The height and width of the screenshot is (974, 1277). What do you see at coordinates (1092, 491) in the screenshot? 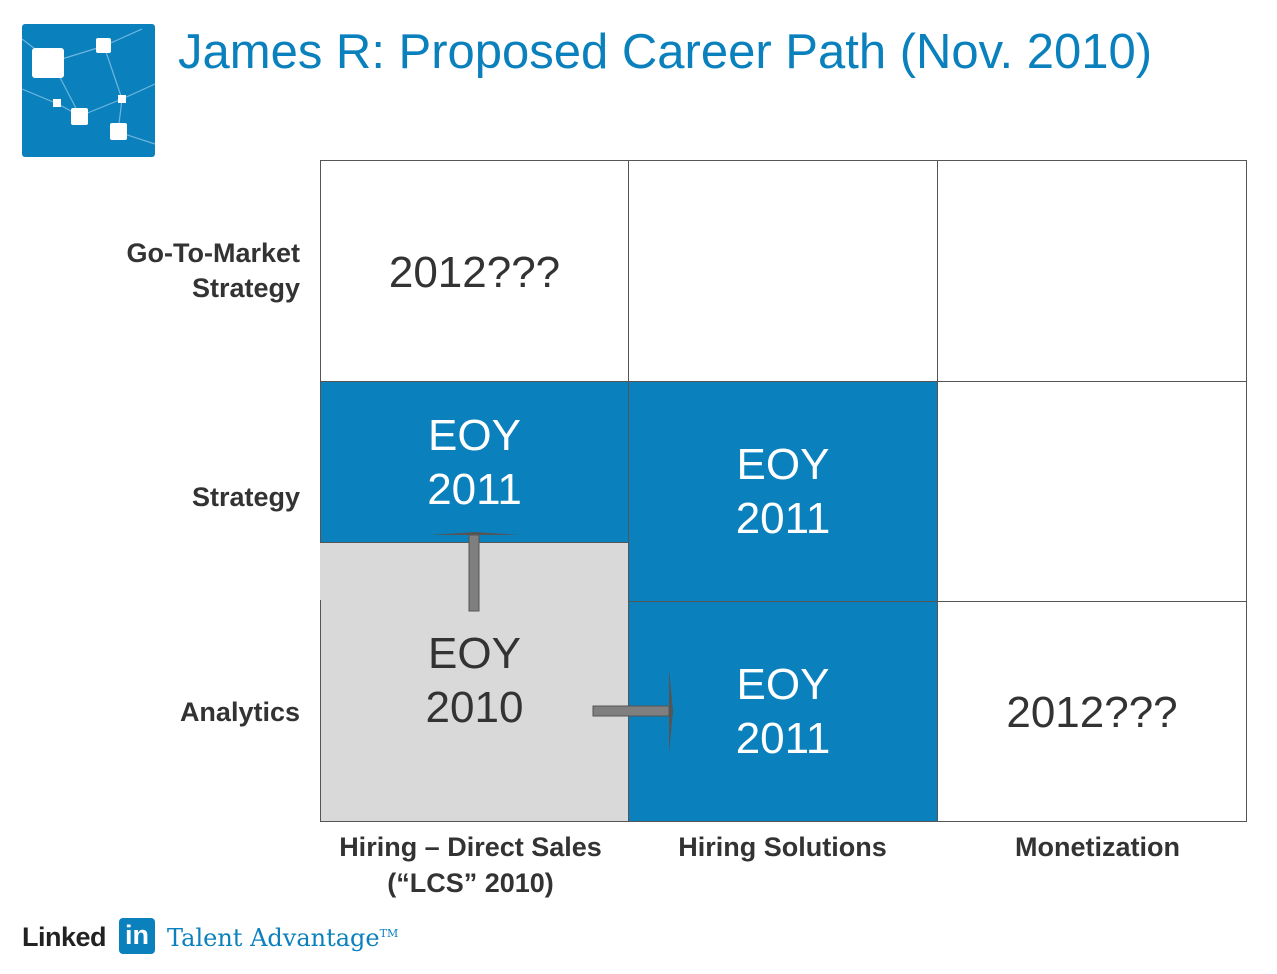
I see `cell-strategy-monetization` at bounding box center [1092, 491].